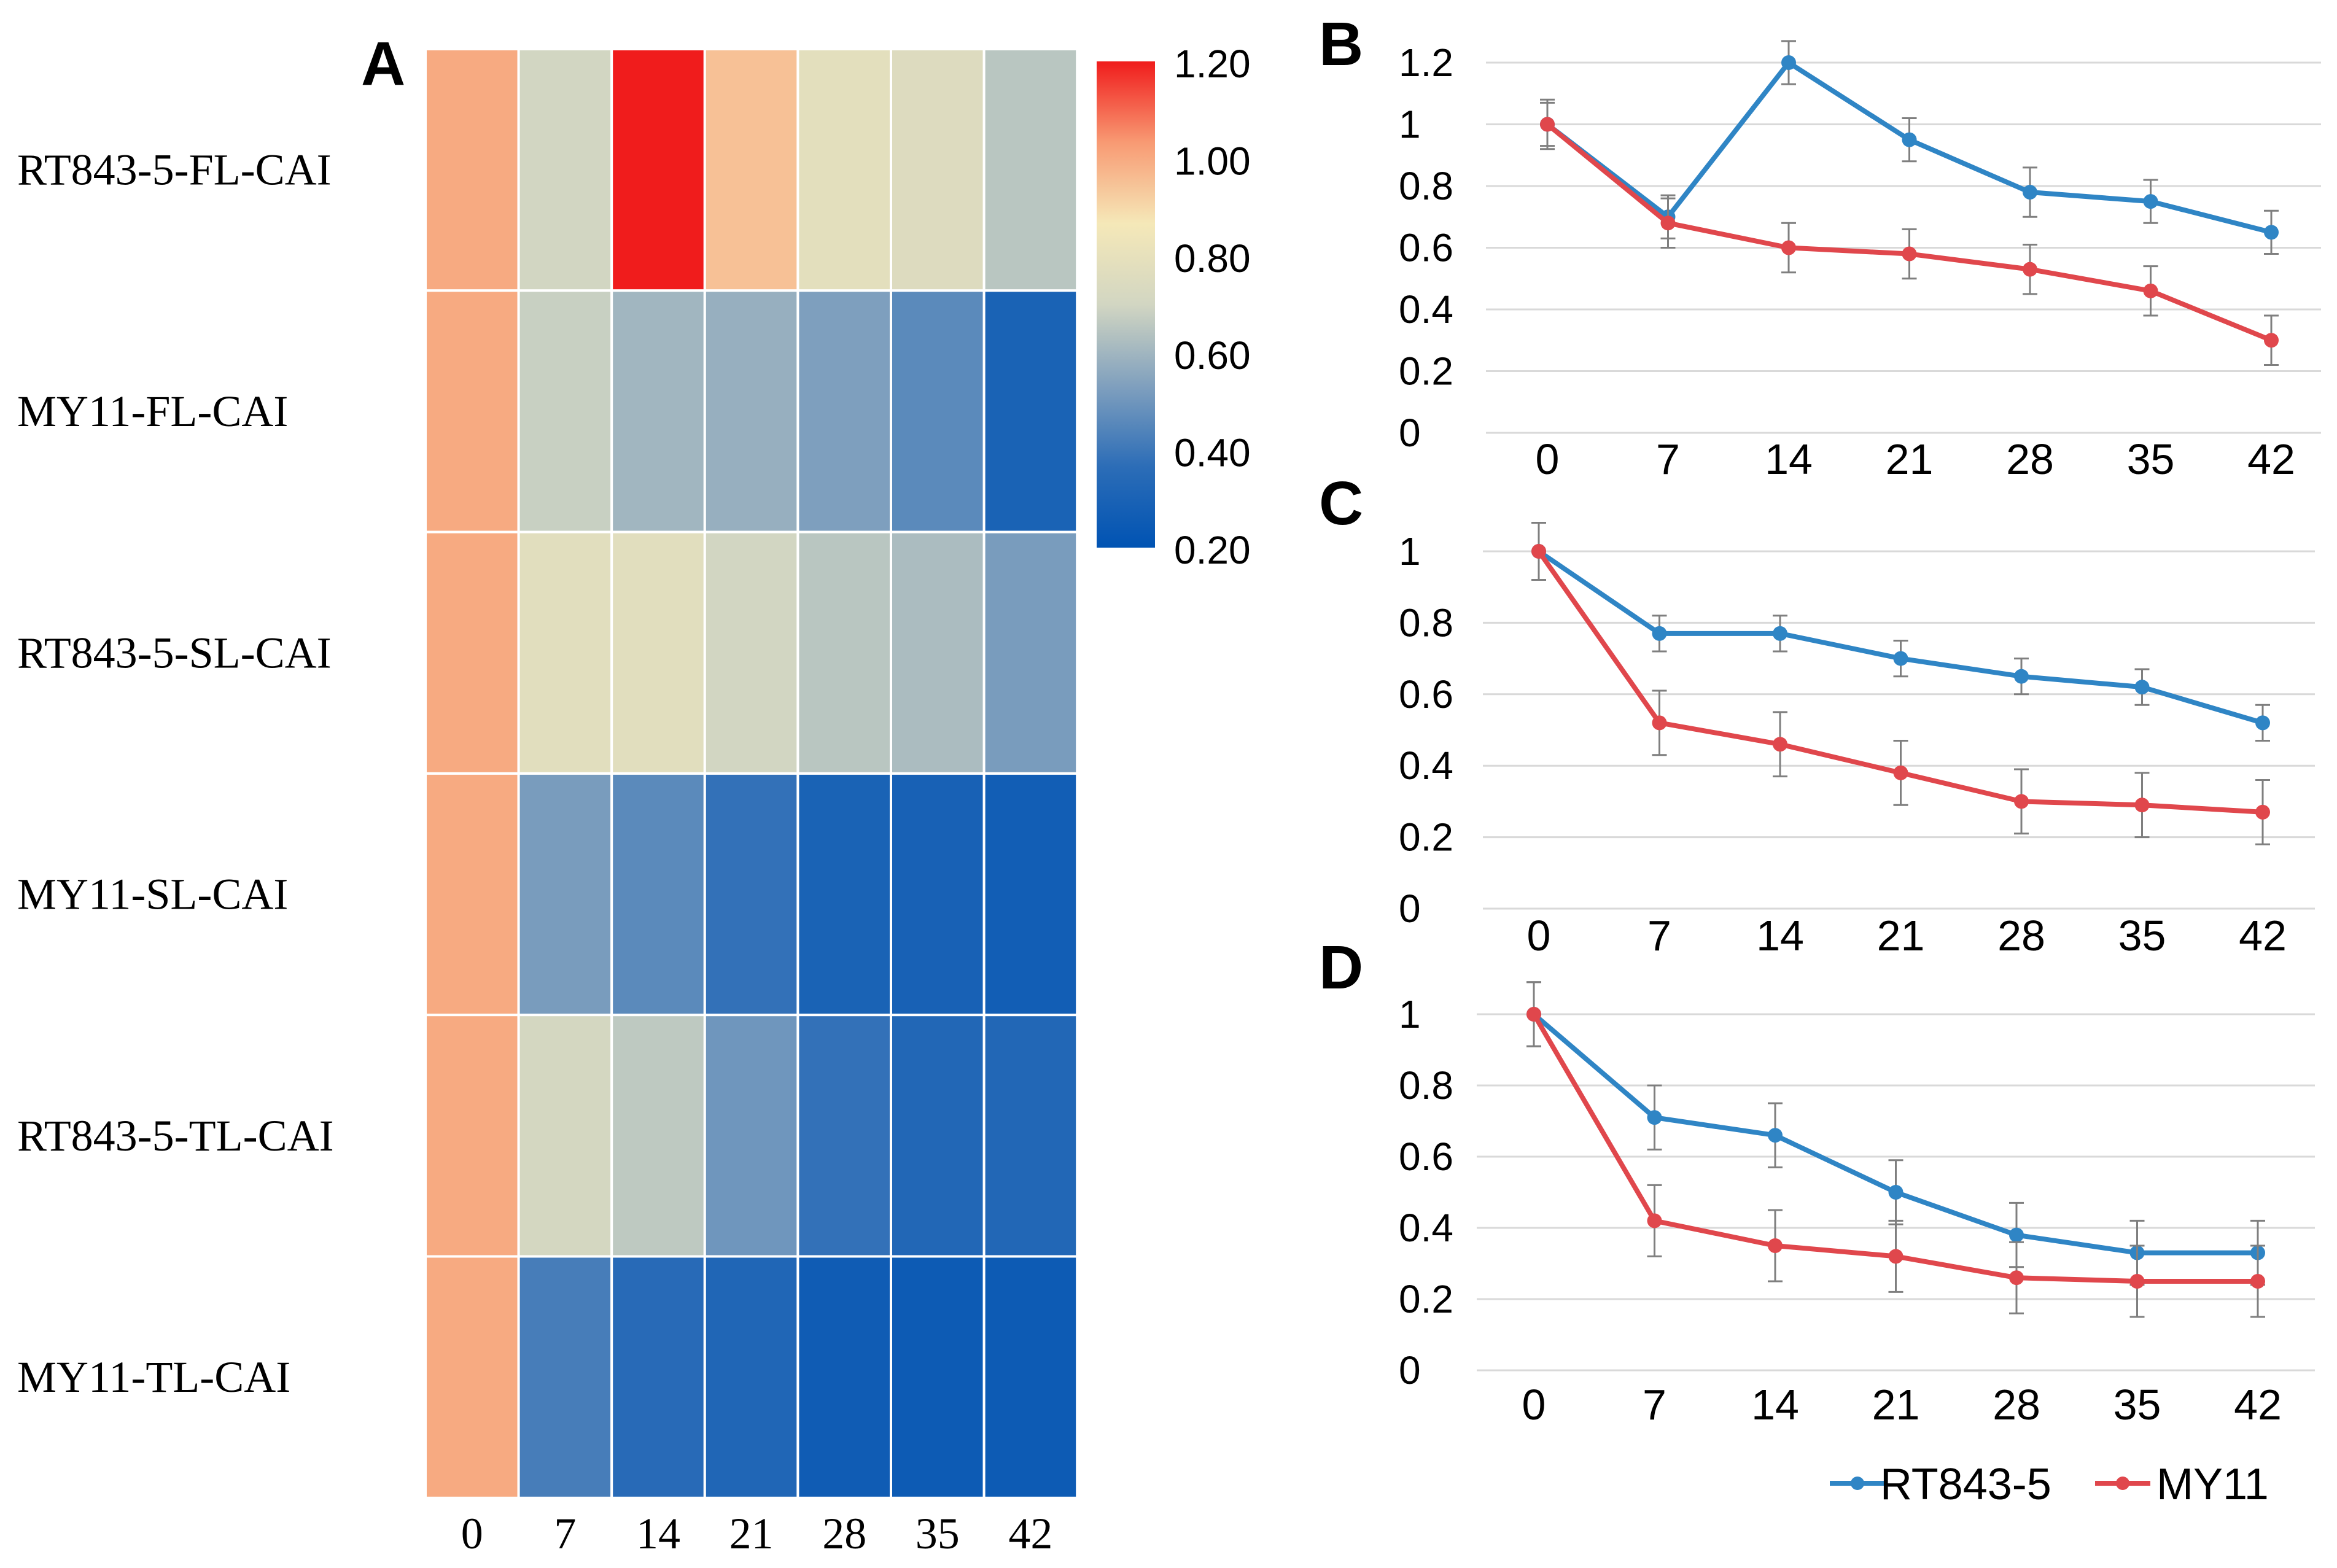  Describe the element at coordinates (1410, 433) in the screenshot. I see `y-tick-label: 0` at that location.